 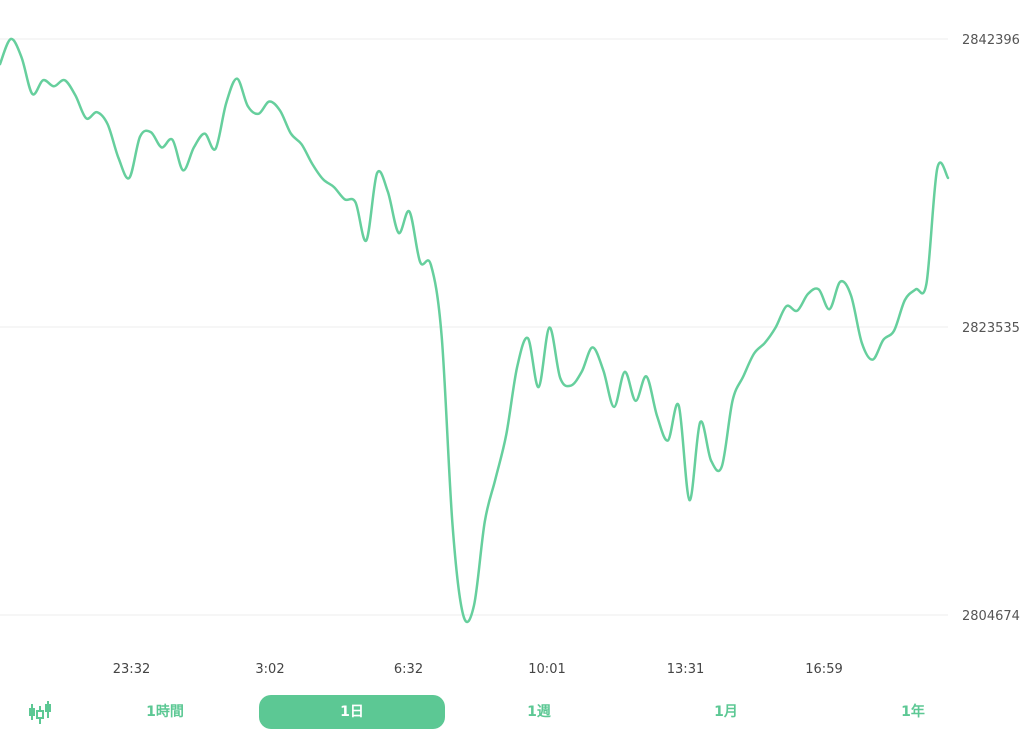 What do you see at coordinates (823, 669) in the screenshot?
I see `x-tick-label: 16:59` at bounding box center [823, 669].